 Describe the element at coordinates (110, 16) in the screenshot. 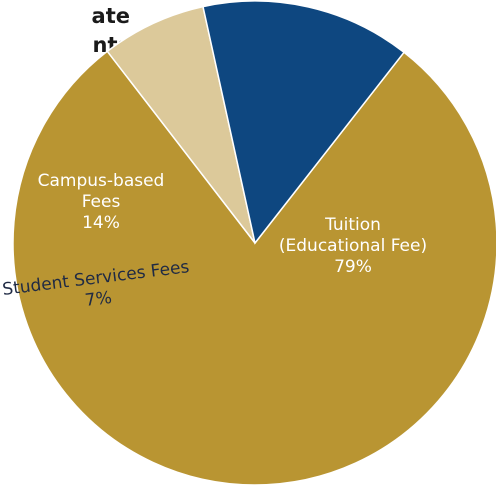

I see `title-line-1: ate` at that location.